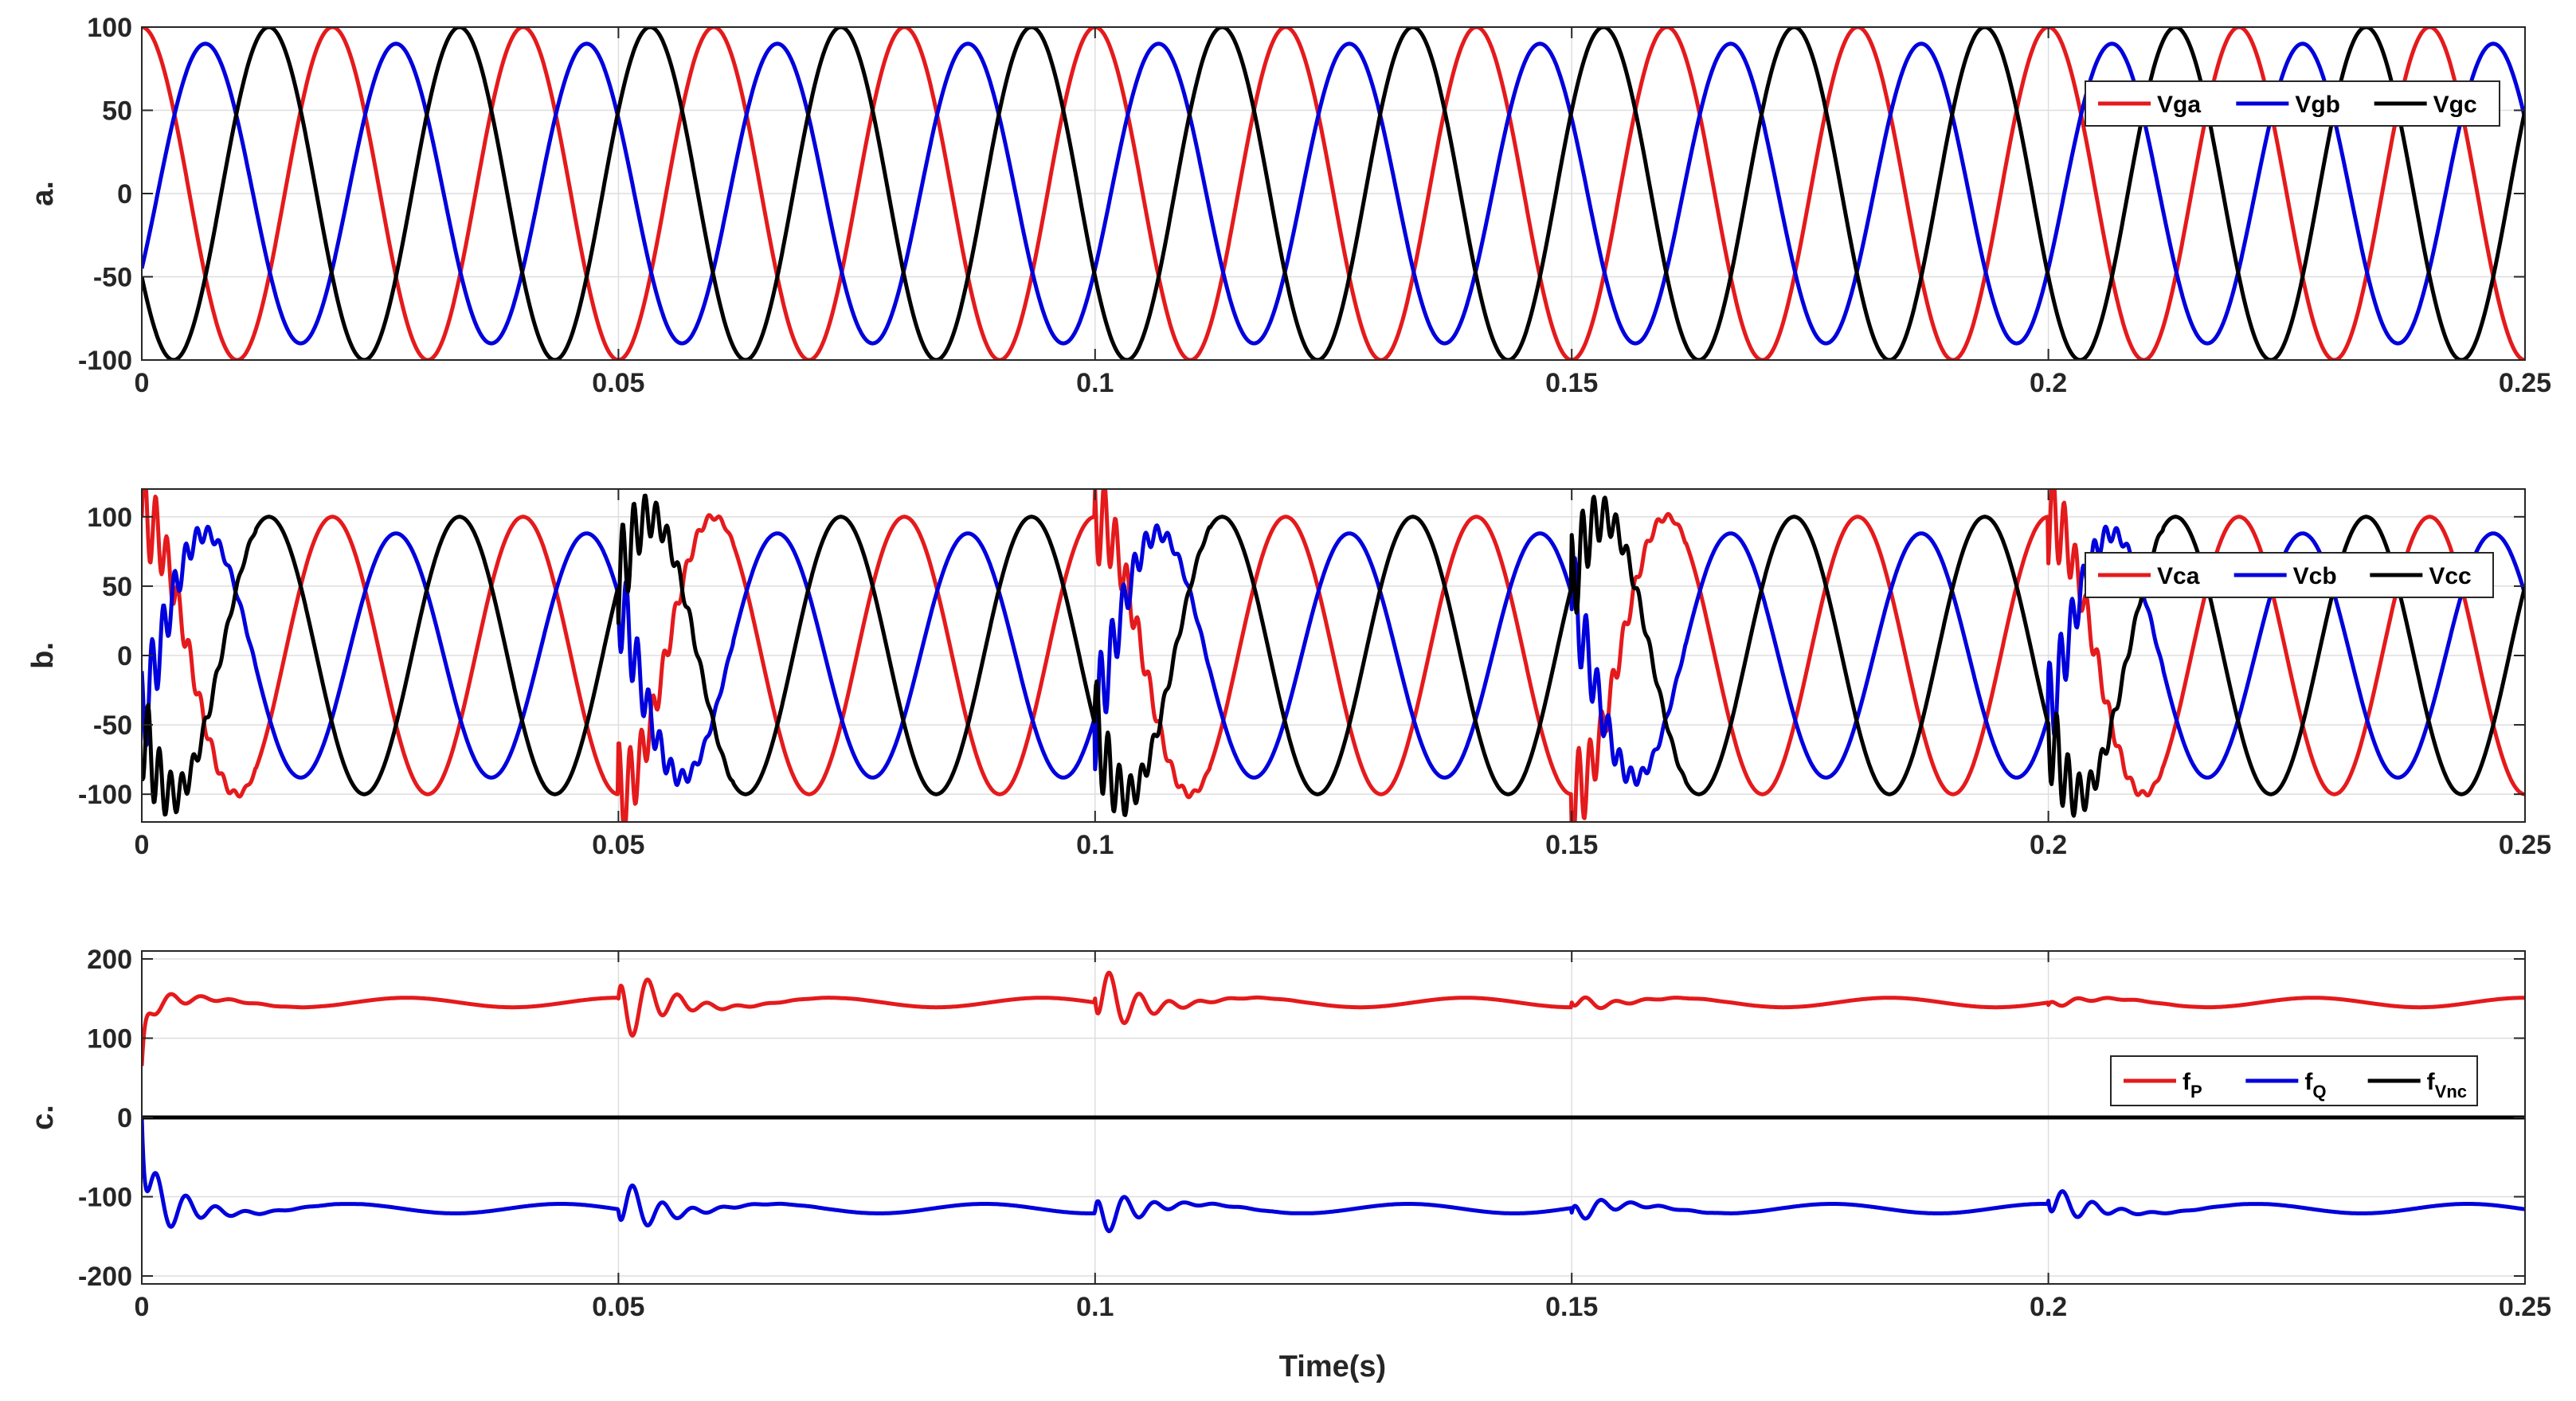 This screenshot has height=1401, width=2576. I want to click on legend: fP fQ fVnc, so click(2294, 1080).